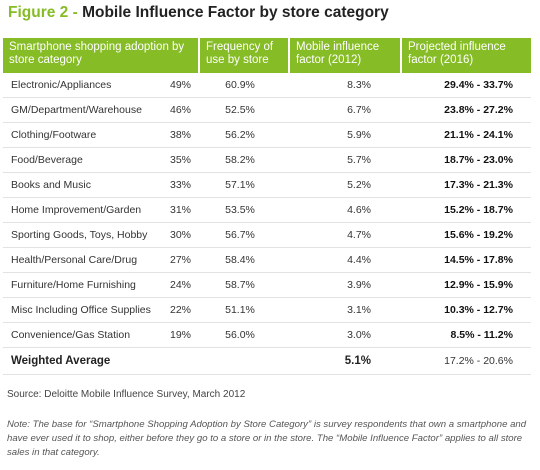 This screenshot has width=540, height=470. I want to click on adoption-value: 35%, so click(180, 160).